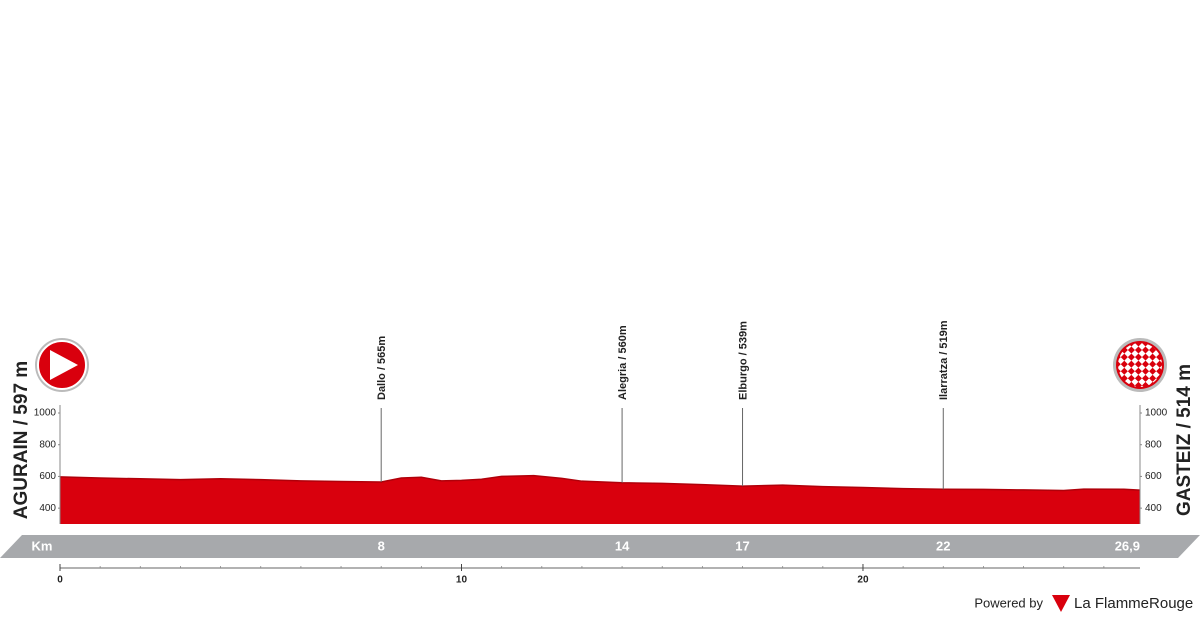  I want to click on x-tick-label: 0, so click(60, 580).